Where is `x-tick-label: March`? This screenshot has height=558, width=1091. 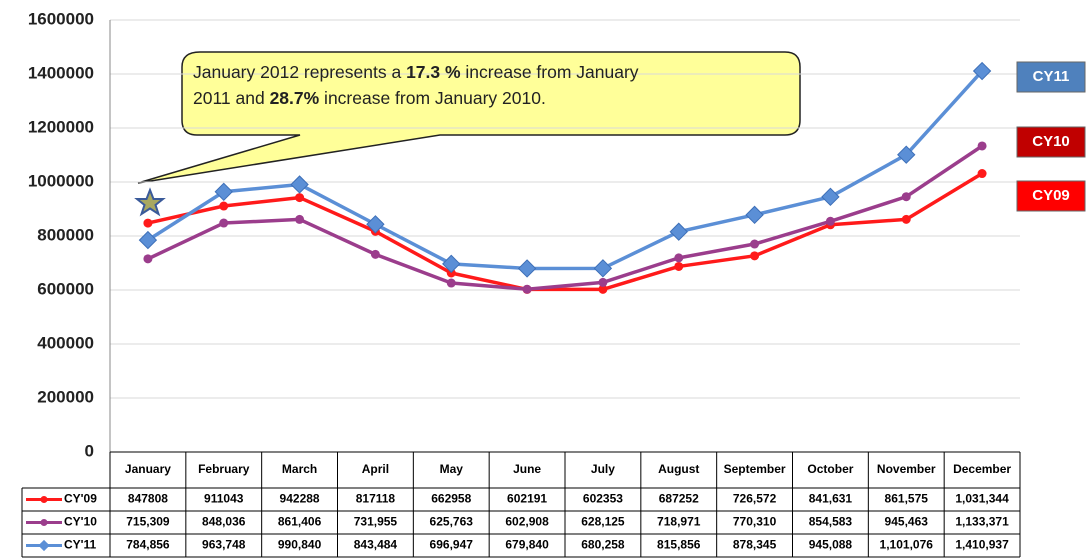
x-tick-label: March is located at coordinates (299, 469).